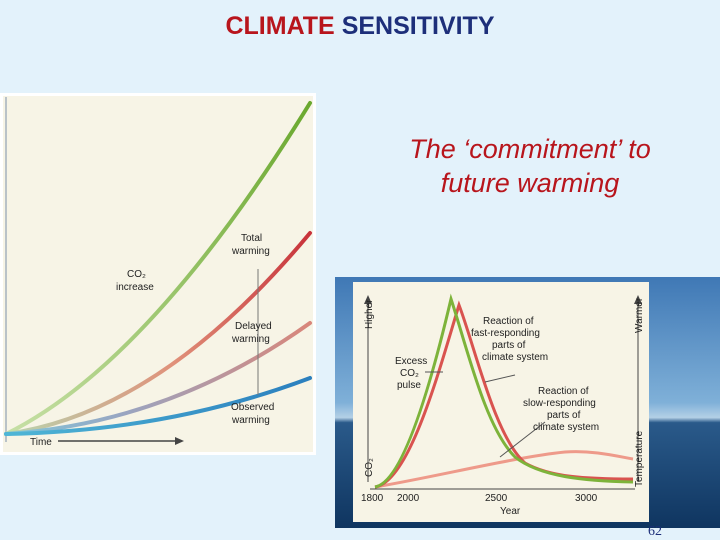  I want to click on fast-reaction-label-4: climate system, so click(515, 357).